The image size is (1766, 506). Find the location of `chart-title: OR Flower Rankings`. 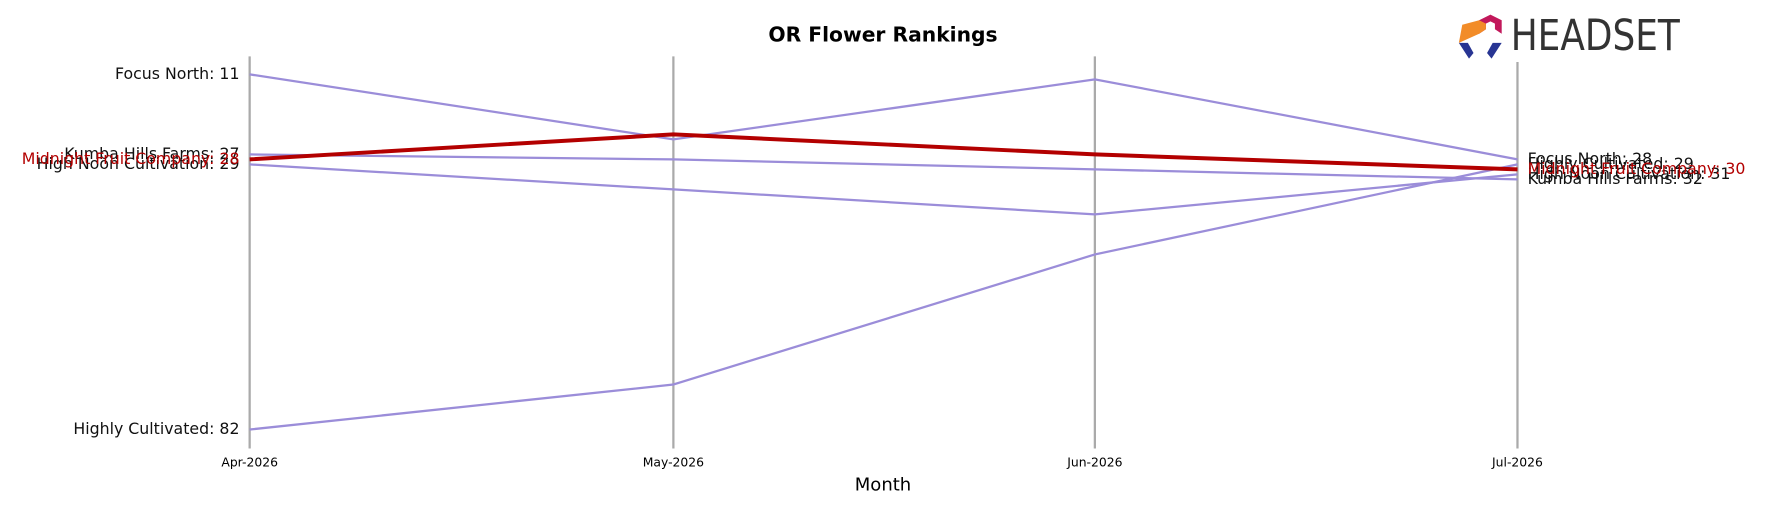

chart-title: OR Flower Rankings is located at coordinates (882, 35).